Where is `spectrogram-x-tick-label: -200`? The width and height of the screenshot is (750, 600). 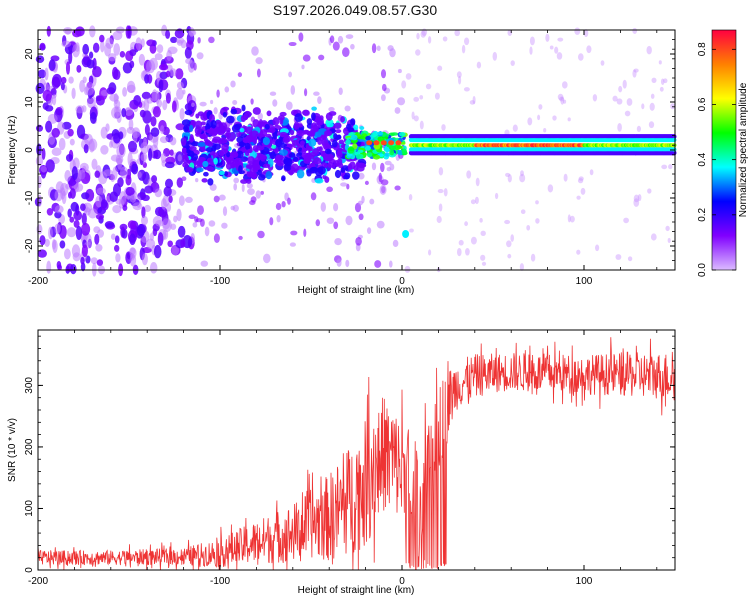
spectrogram-x-tick-label: -200 is located at coordinates (38, 281).